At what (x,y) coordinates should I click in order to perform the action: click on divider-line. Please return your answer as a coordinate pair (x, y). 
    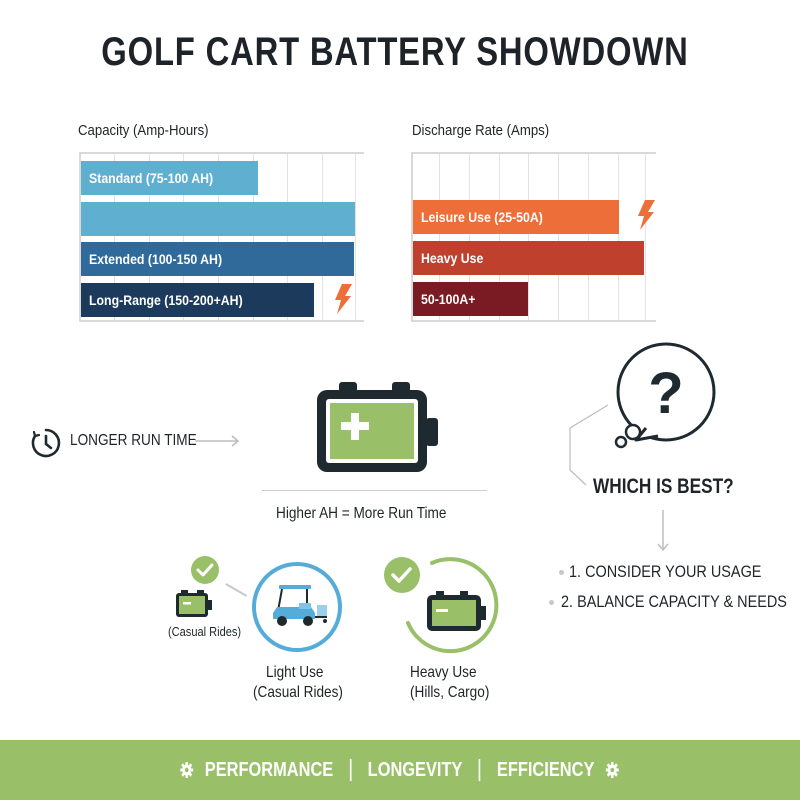
    Looking at the image, I should click on (374, 490).